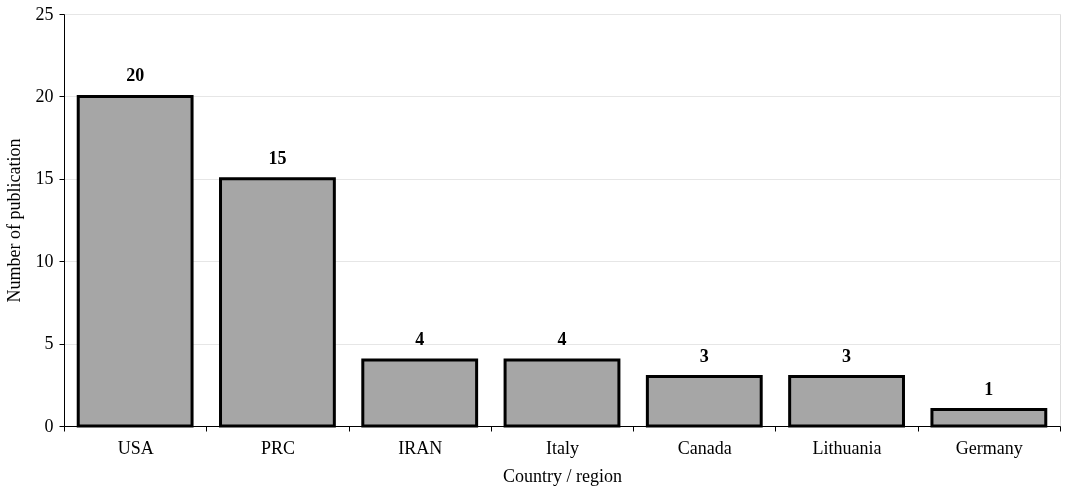  Describe the element at coordinates (277, 447) in the screenshot. I see `x-tick-label: PRC` at that location.